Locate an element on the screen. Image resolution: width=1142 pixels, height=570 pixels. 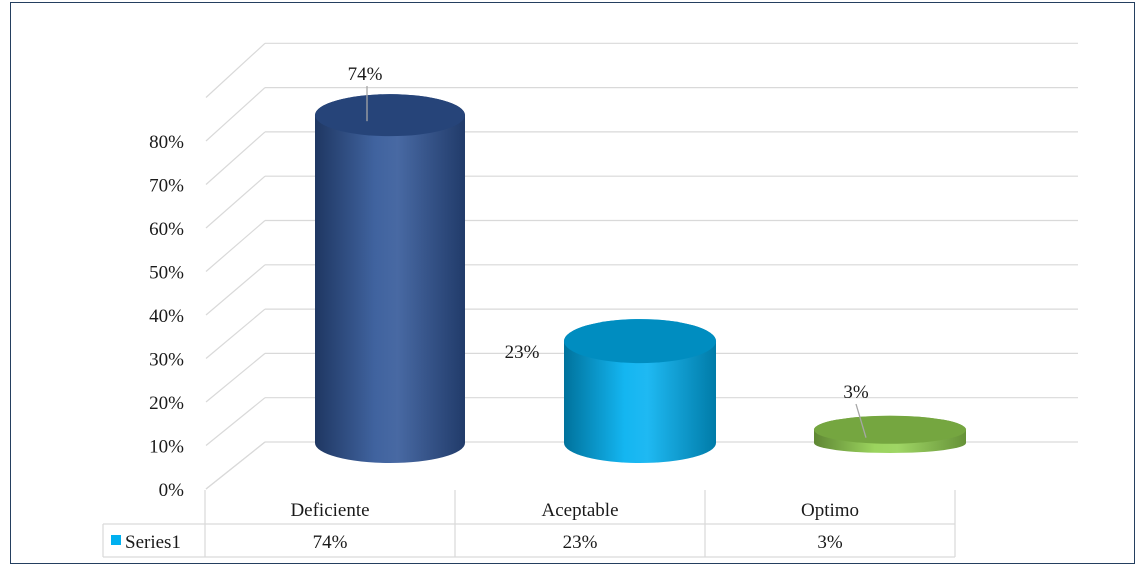
y-tick-label: 30% is located at coordinates (166, 360).